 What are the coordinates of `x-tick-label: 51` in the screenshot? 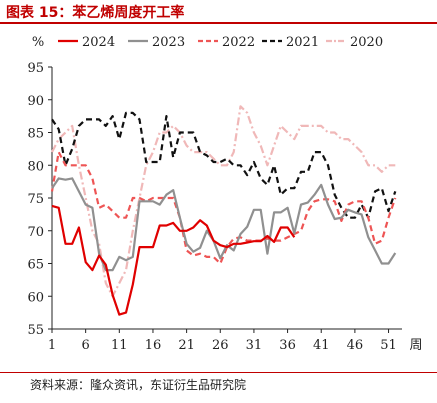 It's located at (388, 345).